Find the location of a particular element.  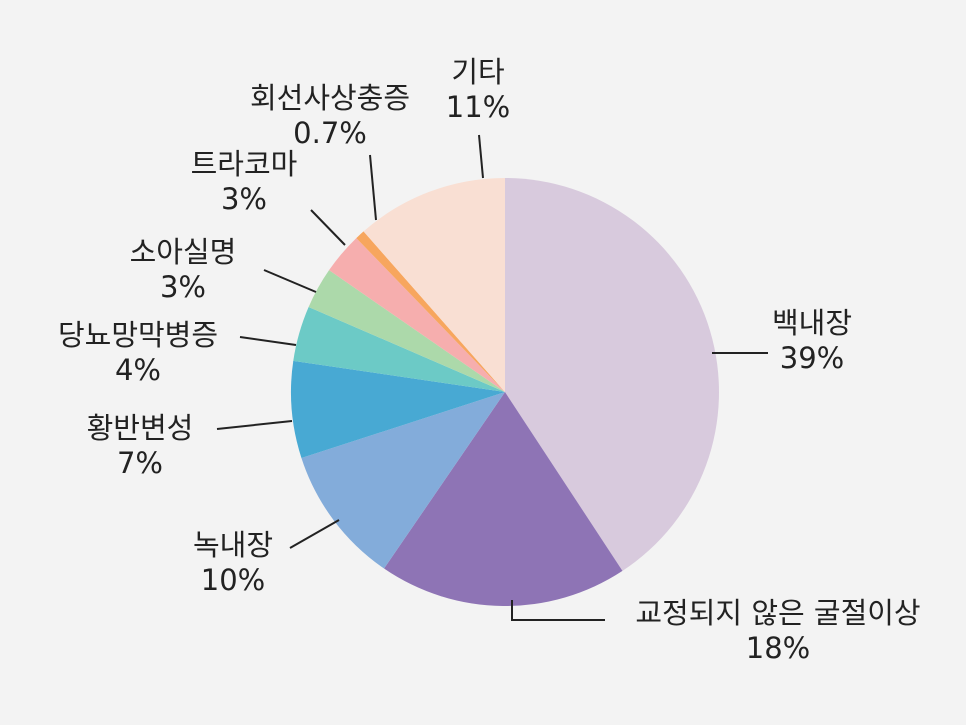

slice-value-label-6: 3% is located at coordinates (244, 199).